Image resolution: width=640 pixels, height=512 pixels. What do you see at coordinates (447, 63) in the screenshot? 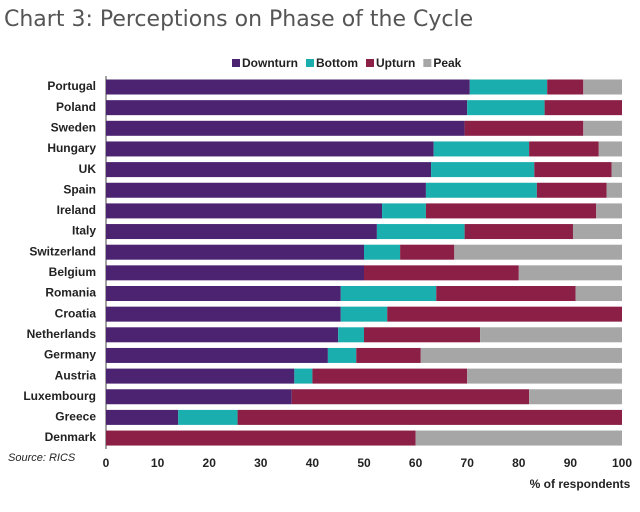
I see `legend-label: Peak` at bounding box center [447, 63].